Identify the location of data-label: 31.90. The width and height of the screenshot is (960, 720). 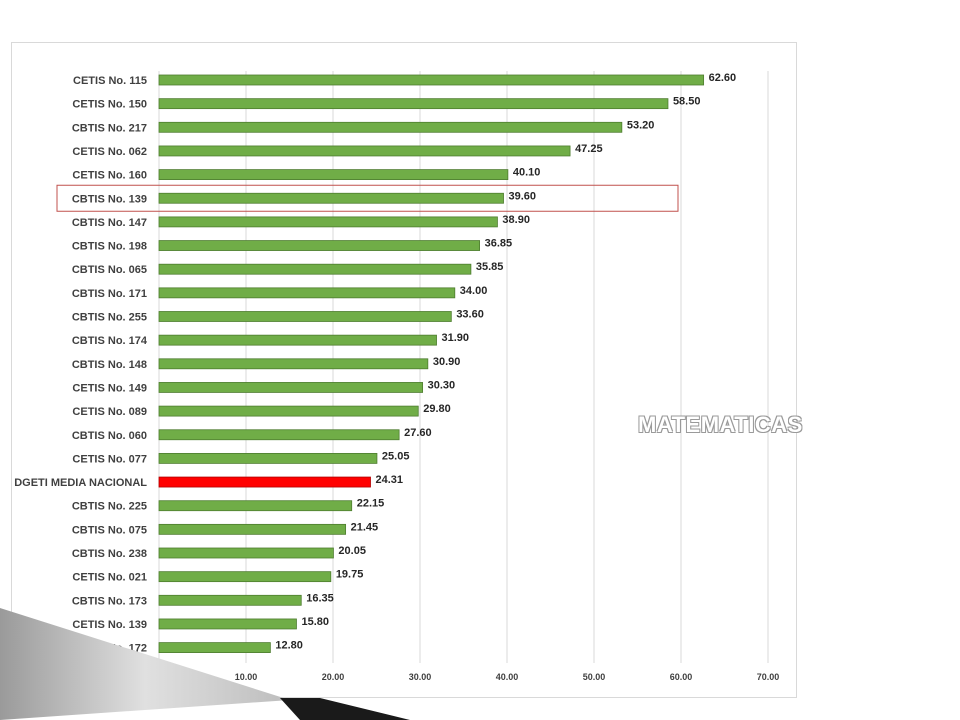
(456, 338).